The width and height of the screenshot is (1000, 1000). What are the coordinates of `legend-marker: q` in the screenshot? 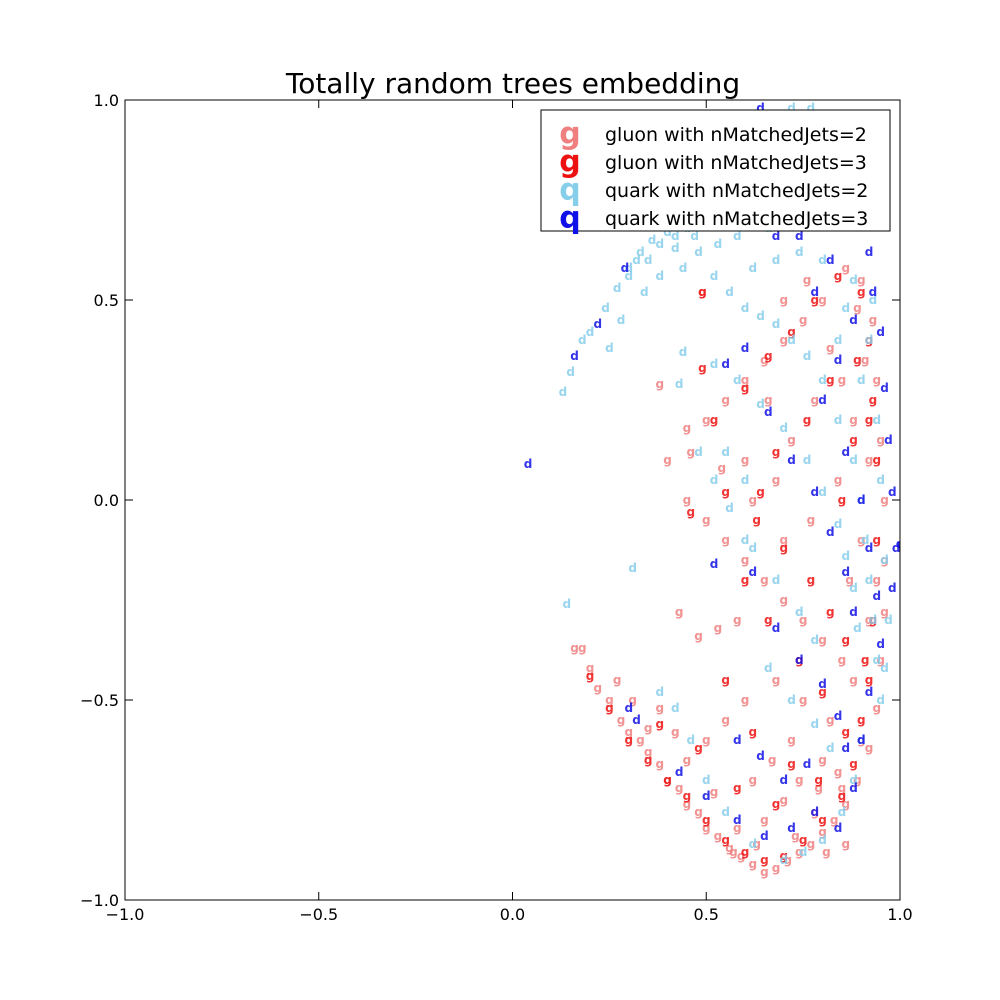 It's located at (569, 190).